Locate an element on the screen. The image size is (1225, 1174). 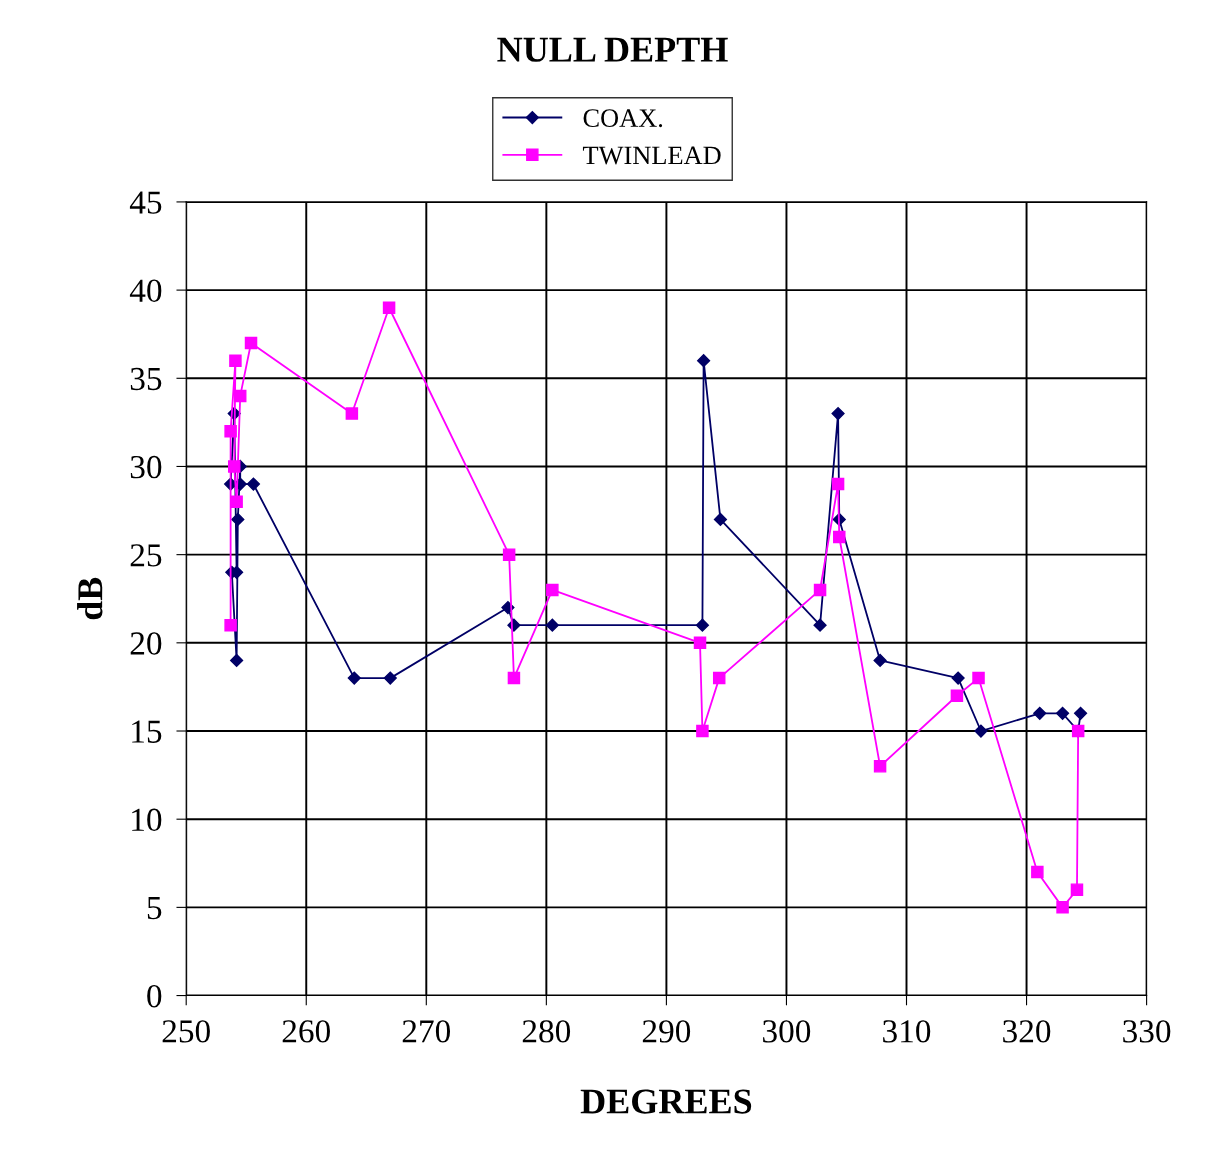
x-tick-label: 290 is located at coordinates (666, 1031).